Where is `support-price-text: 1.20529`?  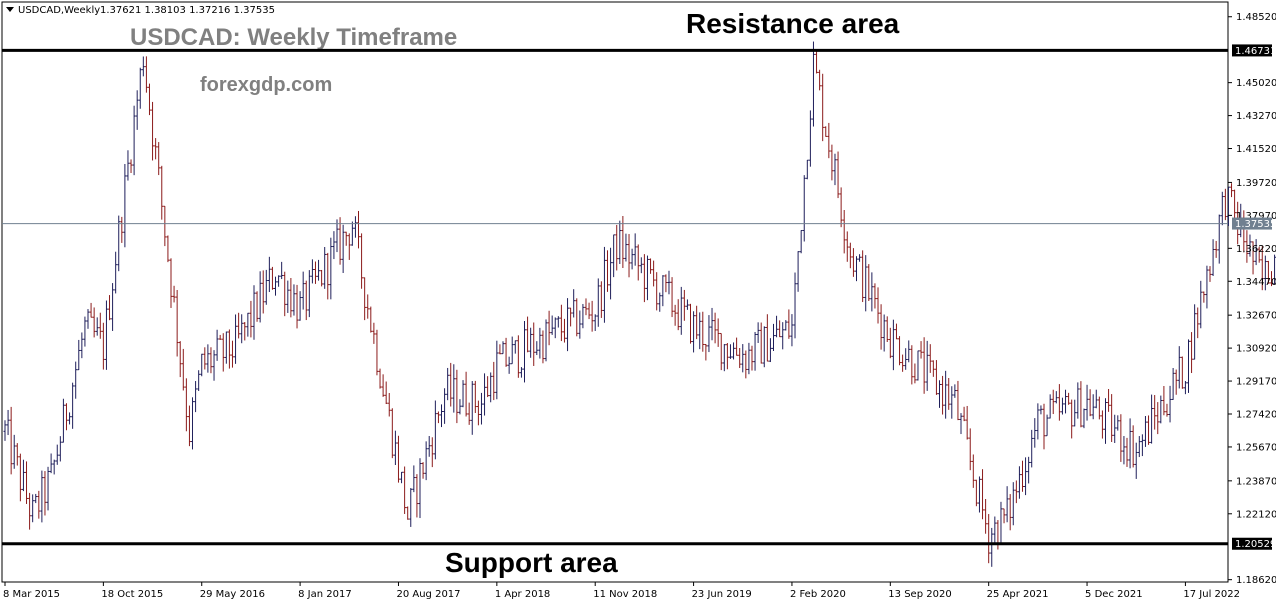 support-price-text: 1.20529 is located at coordinates (1255, 544).